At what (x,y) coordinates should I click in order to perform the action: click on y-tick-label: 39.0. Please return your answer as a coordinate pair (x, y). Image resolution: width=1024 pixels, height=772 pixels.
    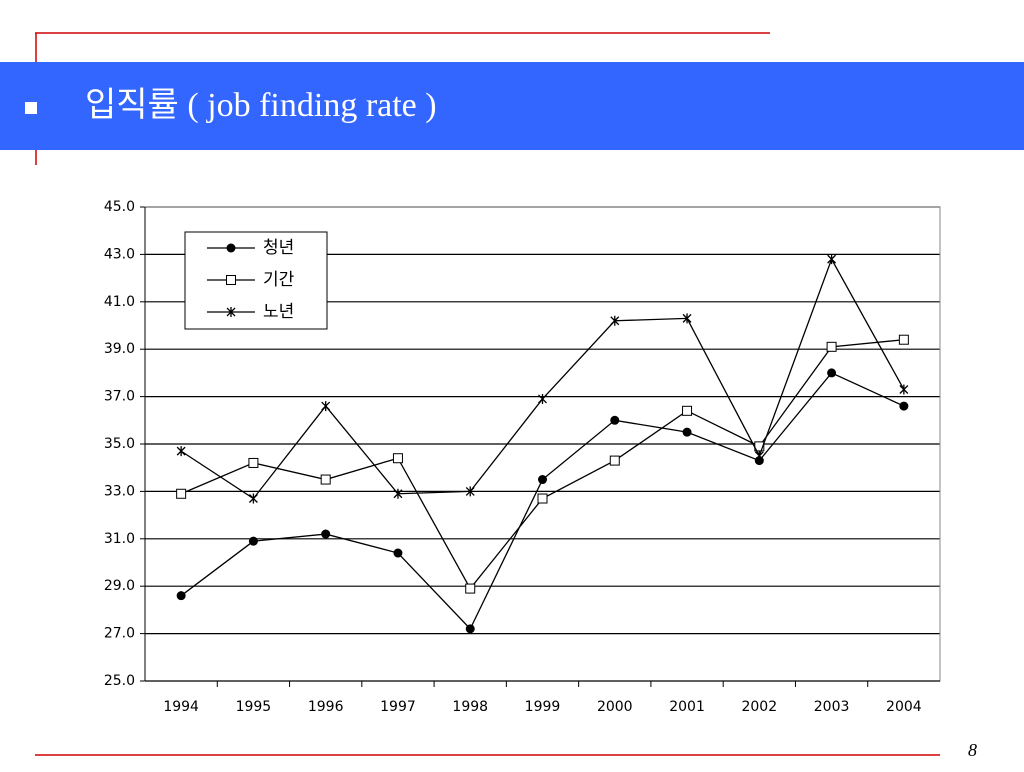
    Looking at the image, I should click on (119, 349).